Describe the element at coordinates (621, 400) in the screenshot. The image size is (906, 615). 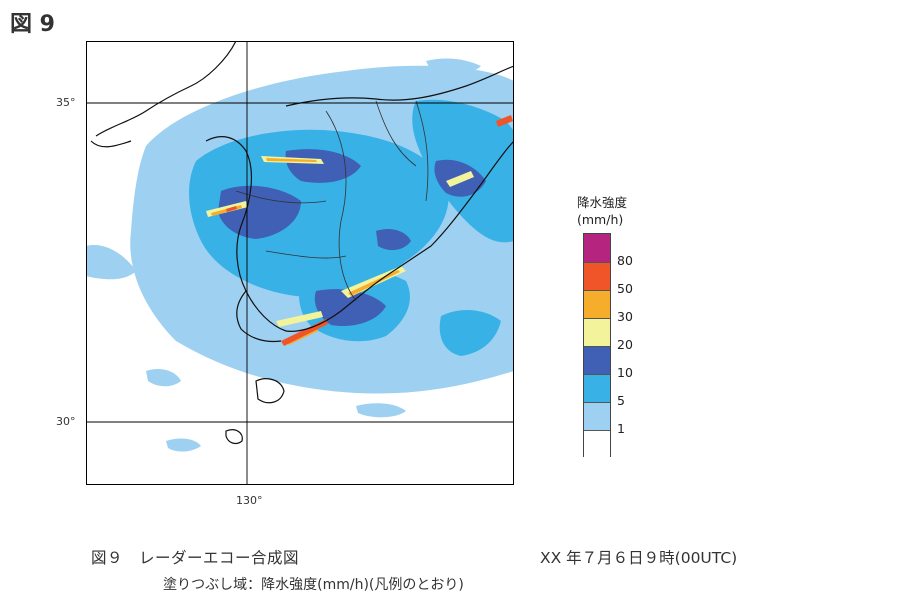
I see `legend-tick-label: 5` at that location.